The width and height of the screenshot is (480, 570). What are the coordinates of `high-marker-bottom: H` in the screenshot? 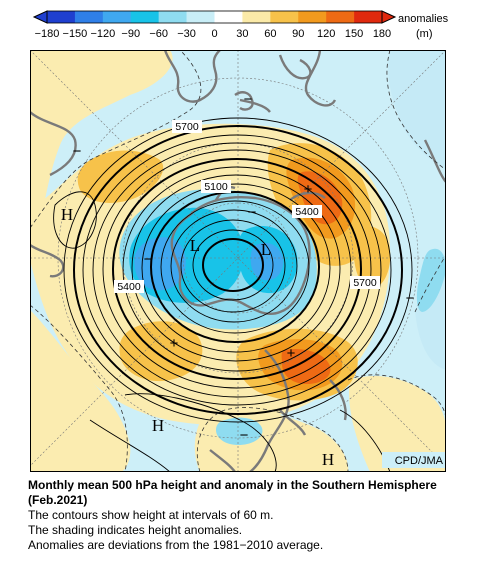 It's located at (158, 425).